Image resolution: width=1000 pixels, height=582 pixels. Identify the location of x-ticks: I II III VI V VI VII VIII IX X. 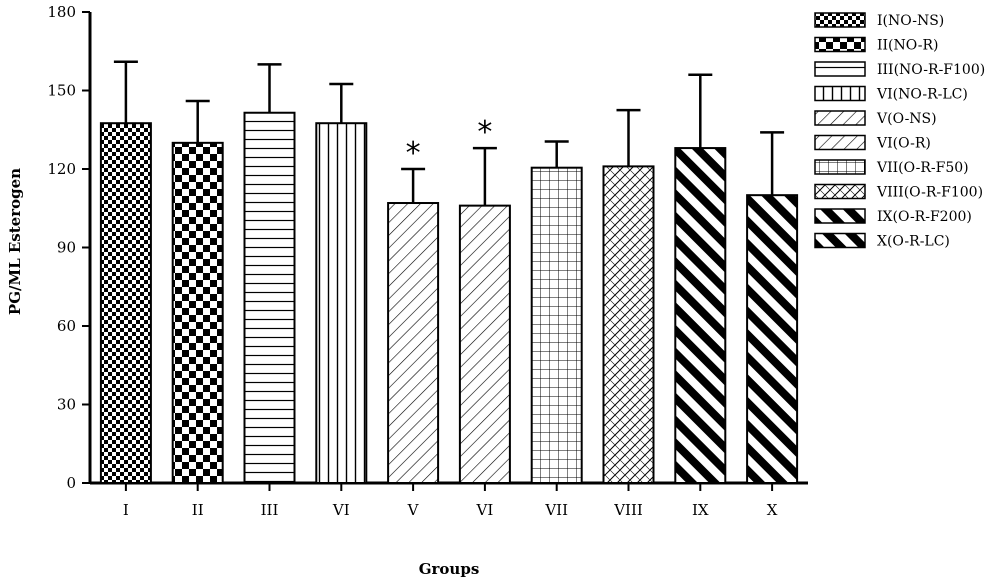
(450, 501).